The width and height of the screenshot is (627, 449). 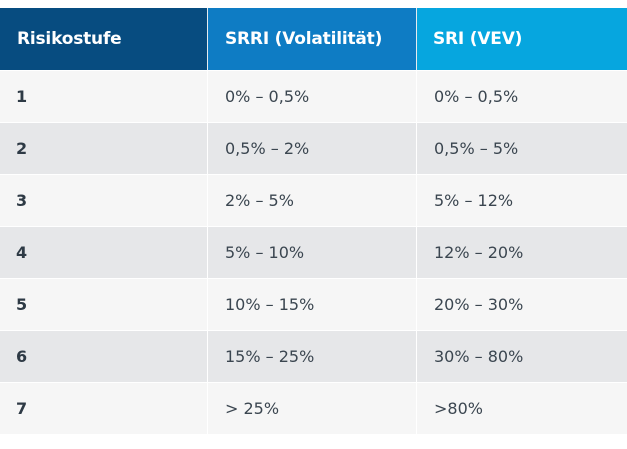 What do you see at coordinates (522, 39) in the screenshot?
I see `header-sri: SRI (VEV)` at bounding box center [522, 39].